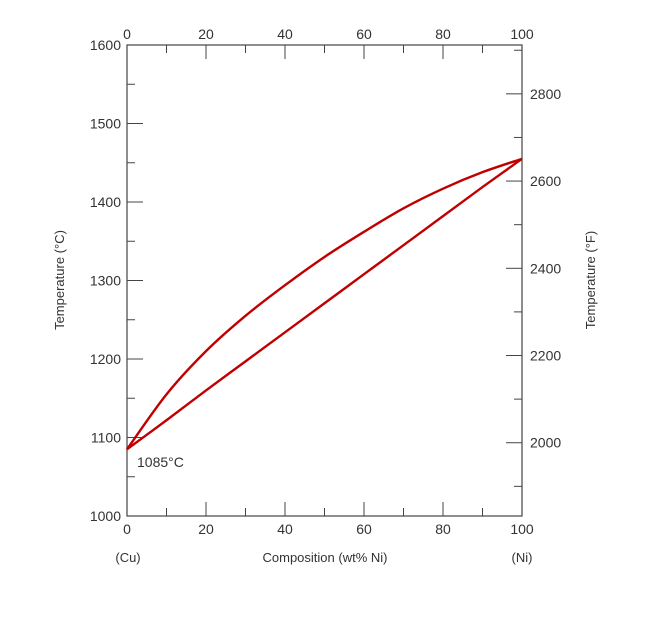  I want to click on y-tick-label-left-1300: 1300, so click(105, 281).